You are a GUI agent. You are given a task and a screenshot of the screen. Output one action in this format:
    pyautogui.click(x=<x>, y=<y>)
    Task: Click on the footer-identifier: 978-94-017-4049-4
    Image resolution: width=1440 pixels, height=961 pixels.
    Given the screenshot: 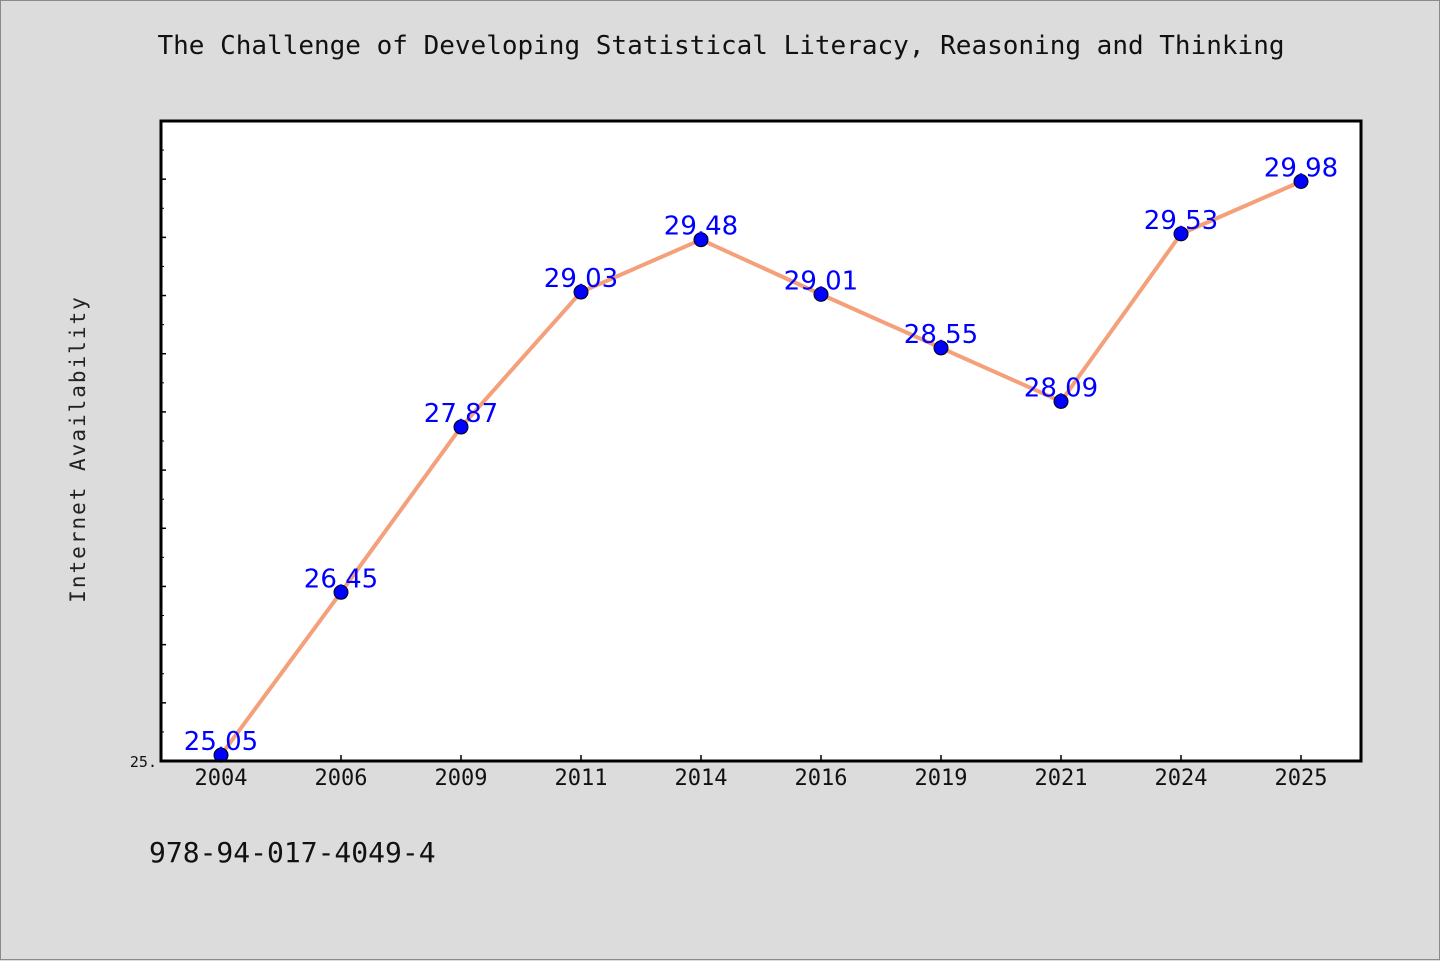 What is the action you would take?
    pyautogui.click(x=292, y=852)
    